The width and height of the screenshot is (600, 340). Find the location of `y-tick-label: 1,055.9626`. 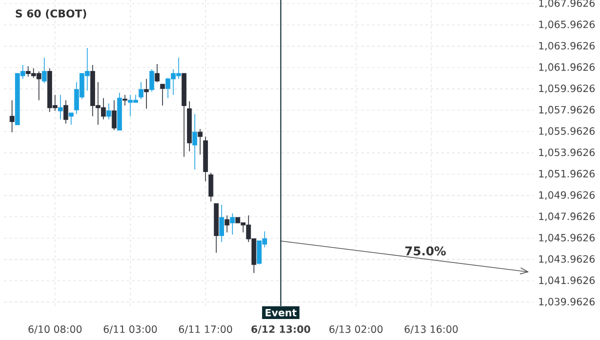

y-tick-label: 1,055.9626 is located at coordinates (567, 131).